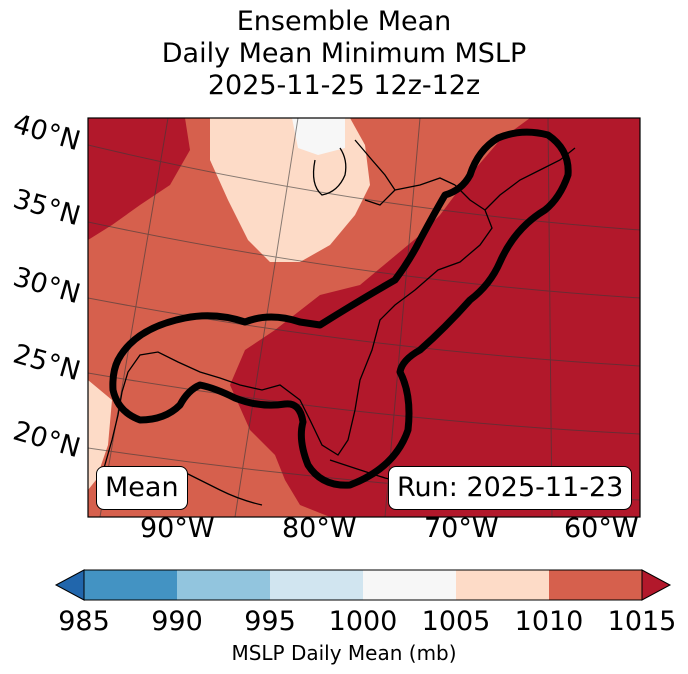 This screenshot has height=674, width=688. Describe the element at coordinates (318, 136) in the screenshot. I see `mslp-field-lightest-region` at that location.